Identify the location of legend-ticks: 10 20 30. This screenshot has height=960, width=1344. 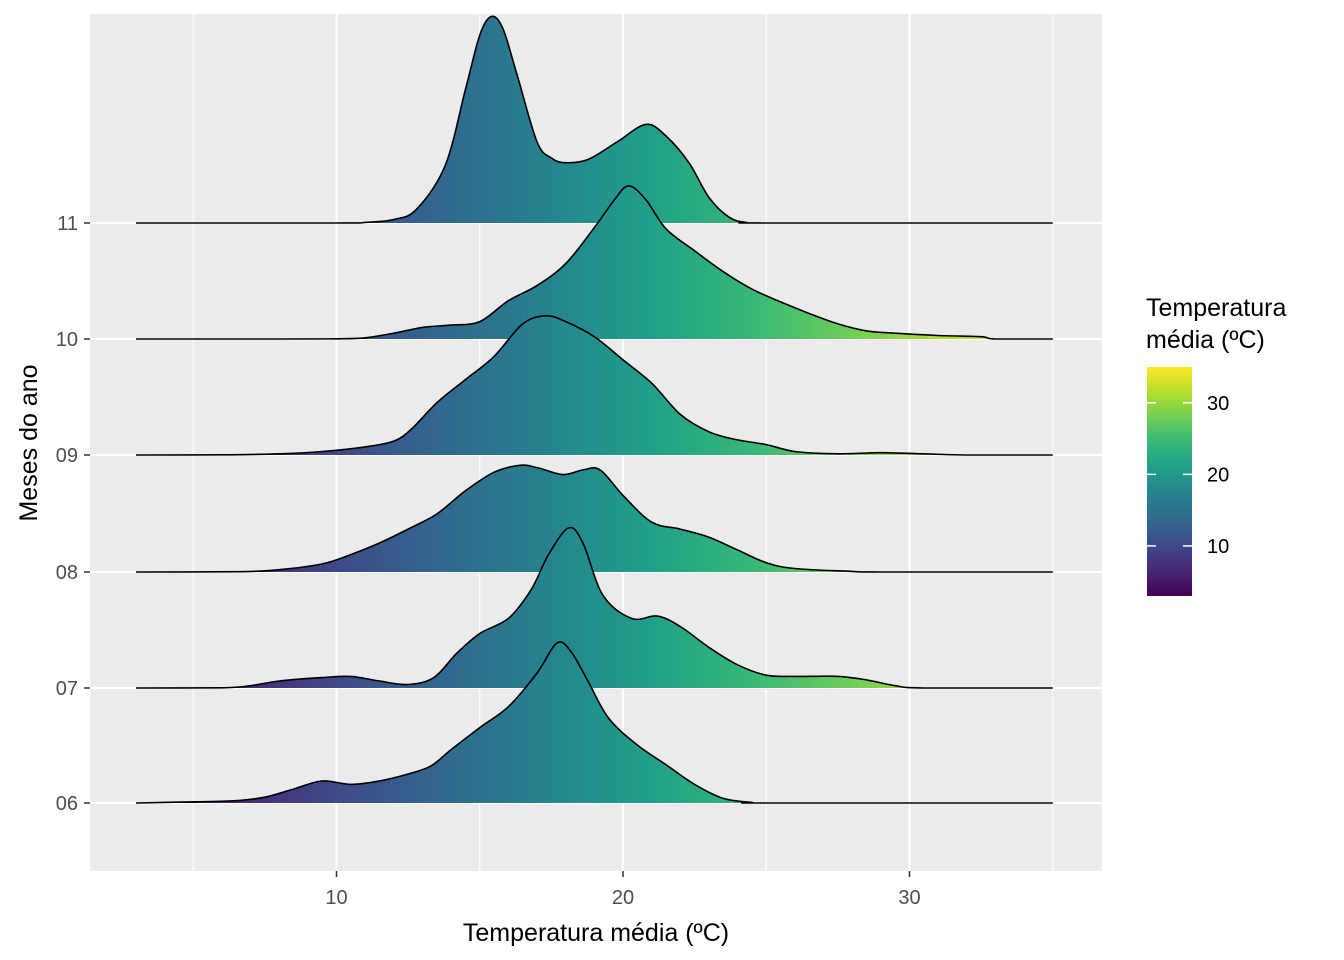
(1188, 475).